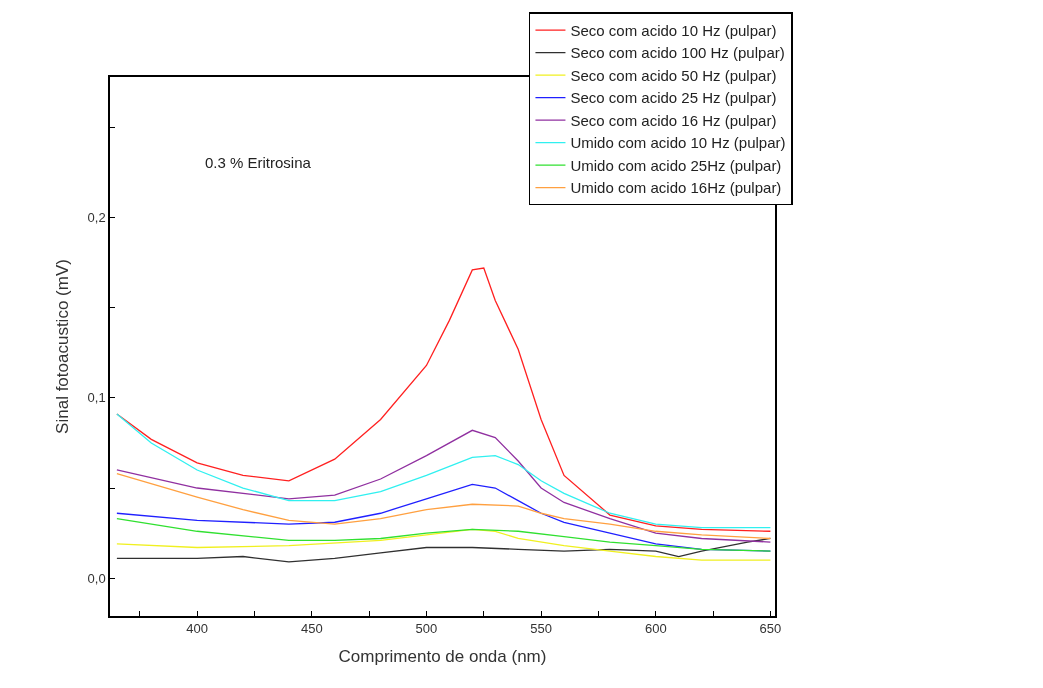  Describe the element at coordinates (541, 629) in the screenshot. I see `x-tick-label: 550` at that location.